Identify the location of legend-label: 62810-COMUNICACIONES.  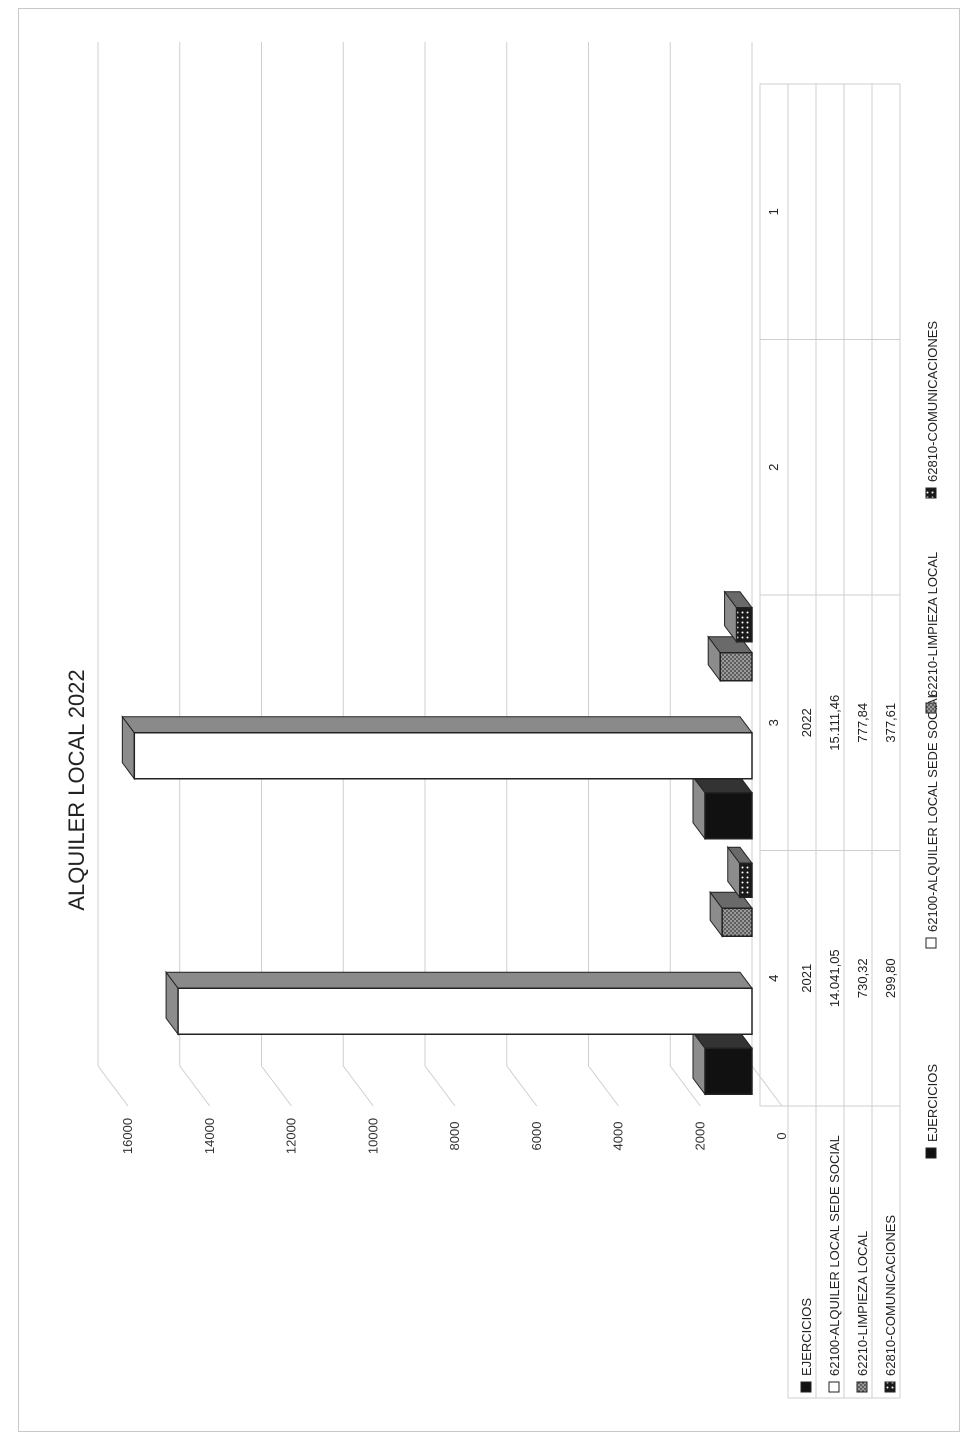
(932, 401).